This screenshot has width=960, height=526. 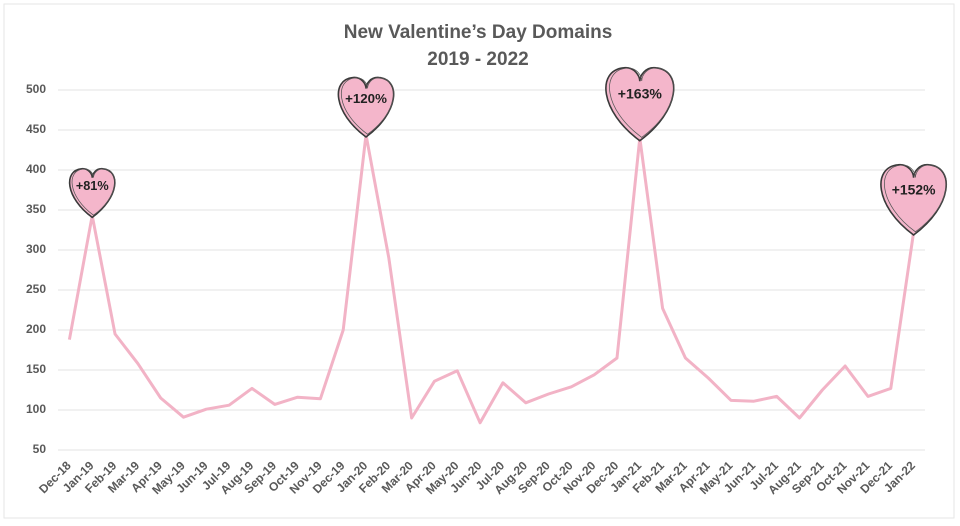 I want to click on annotation-label: +163%, so click(x=640, y=94).